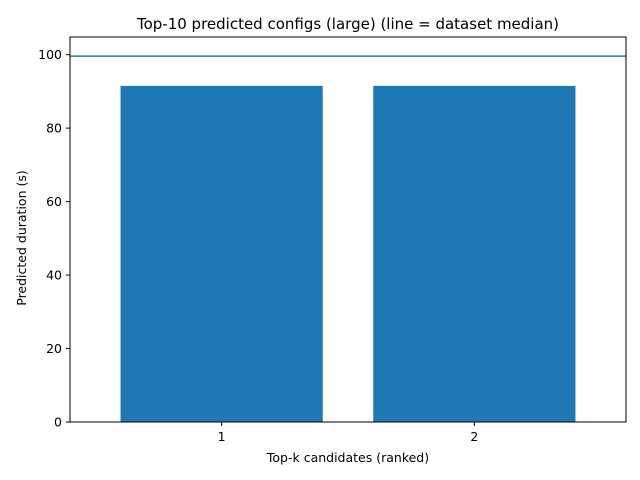 Image resolution: width=640 pixels, height=480 pixels. What do you see at coordinates (54, 348) in the screenshot?
I see `y-tick-label-20: 20` at bounding box center [54, 348].